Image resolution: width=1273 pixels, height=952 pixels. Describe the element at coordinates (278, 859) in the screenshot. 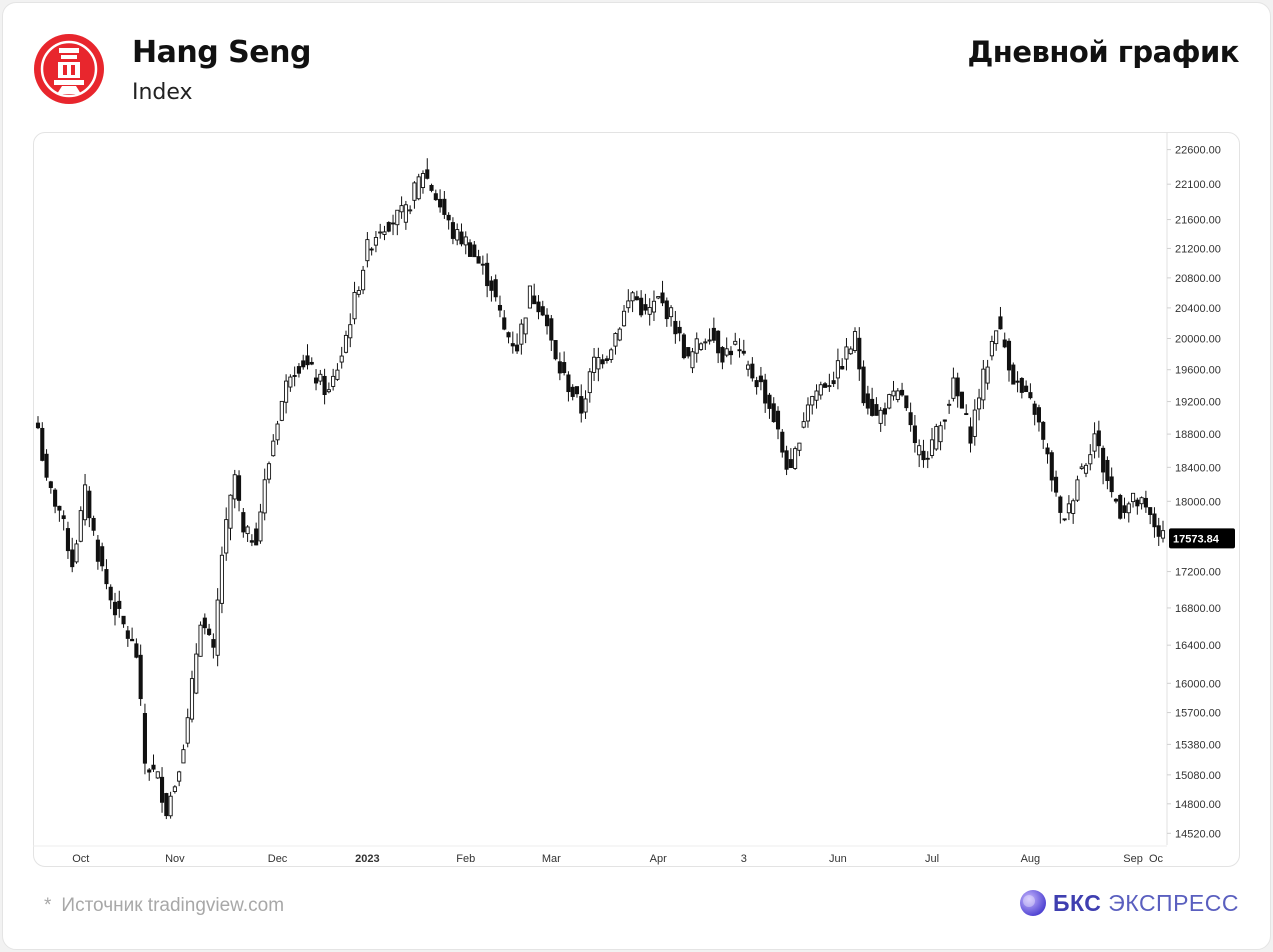

I see `x-tick-label: Dec` at that location.